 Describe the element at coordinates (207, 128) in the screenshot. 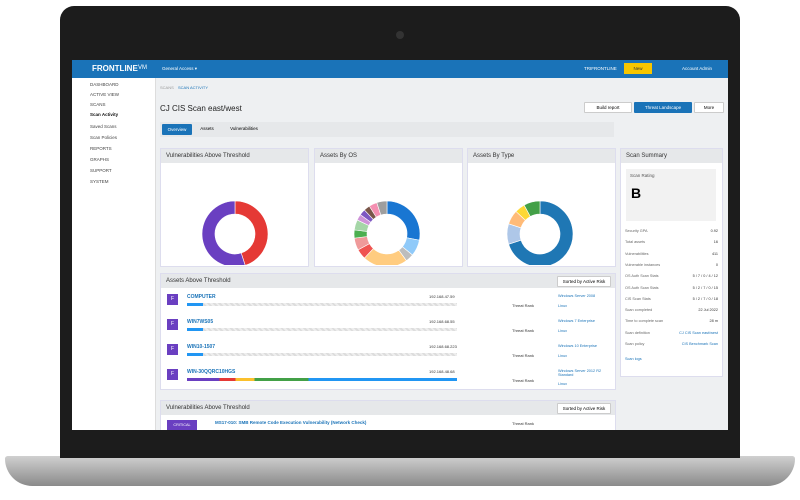

I see `tab: Assets` at that location.